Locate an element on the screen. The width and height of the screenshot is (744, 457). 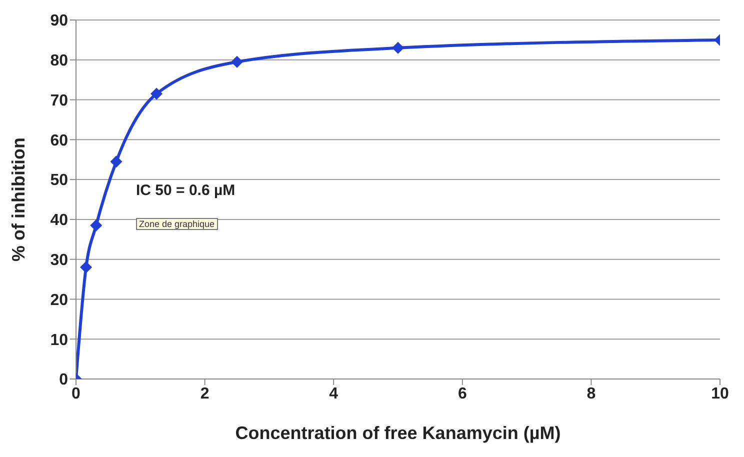
x-tick-label: 6 is located at coordinates (462, 393).